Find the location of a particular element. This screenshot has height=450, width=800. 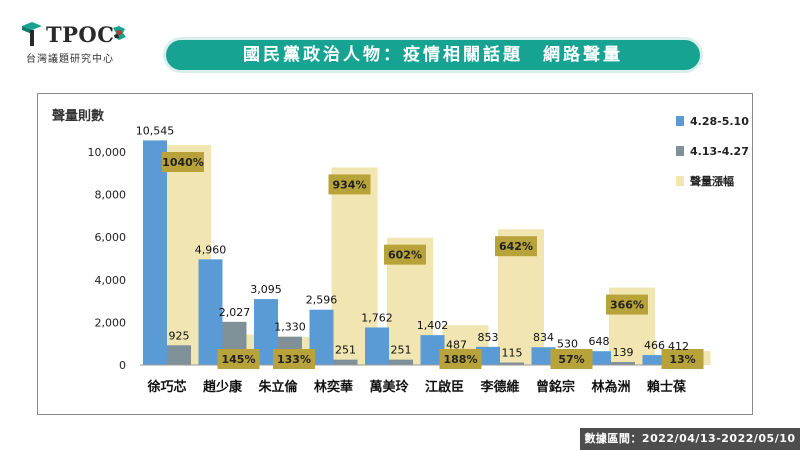

prior-value-label: 487 is located at coordinates (456, 345).